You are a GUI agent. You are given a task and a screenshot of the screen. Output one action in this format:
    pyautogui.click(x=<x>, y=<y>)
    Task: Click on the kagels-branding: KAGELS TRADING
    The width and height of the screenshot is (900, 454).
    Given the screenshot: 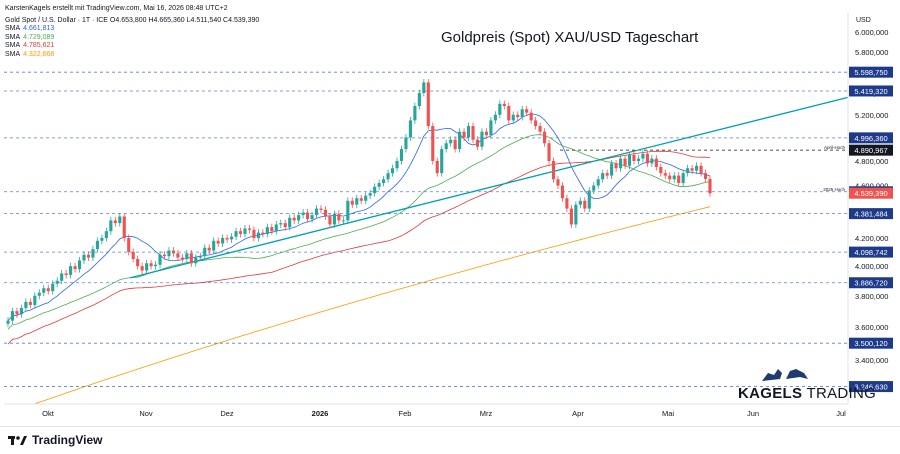 What is the action you would take?
    pyautogui.click(x=807, y=393)
    